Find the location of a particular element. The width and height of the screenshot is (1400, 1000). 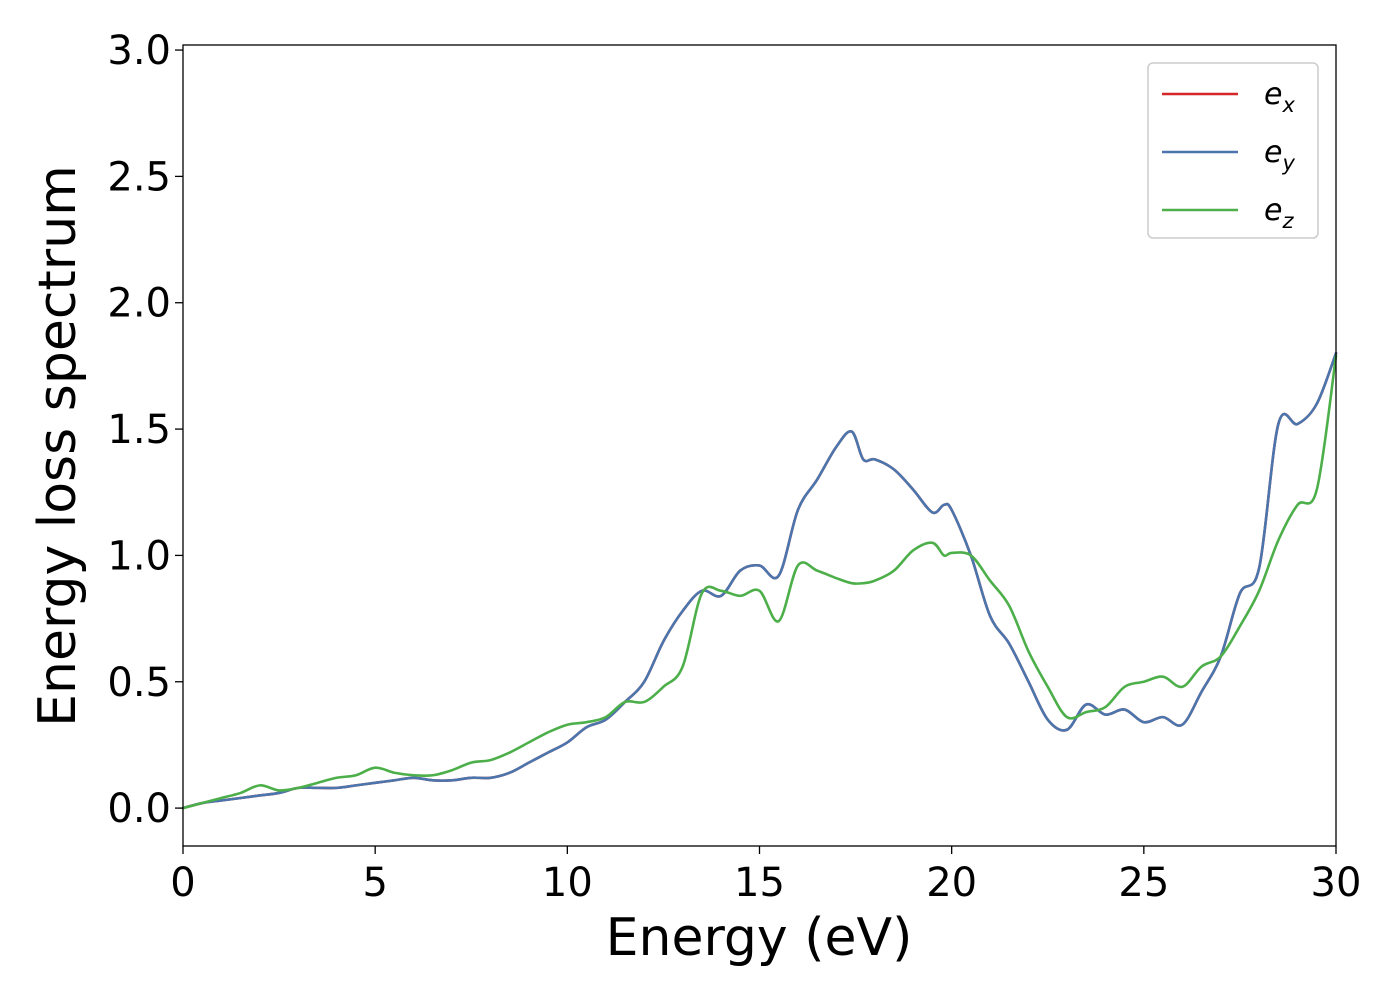

y-tick-label: 2.0 is located at coordinates (139, 304).